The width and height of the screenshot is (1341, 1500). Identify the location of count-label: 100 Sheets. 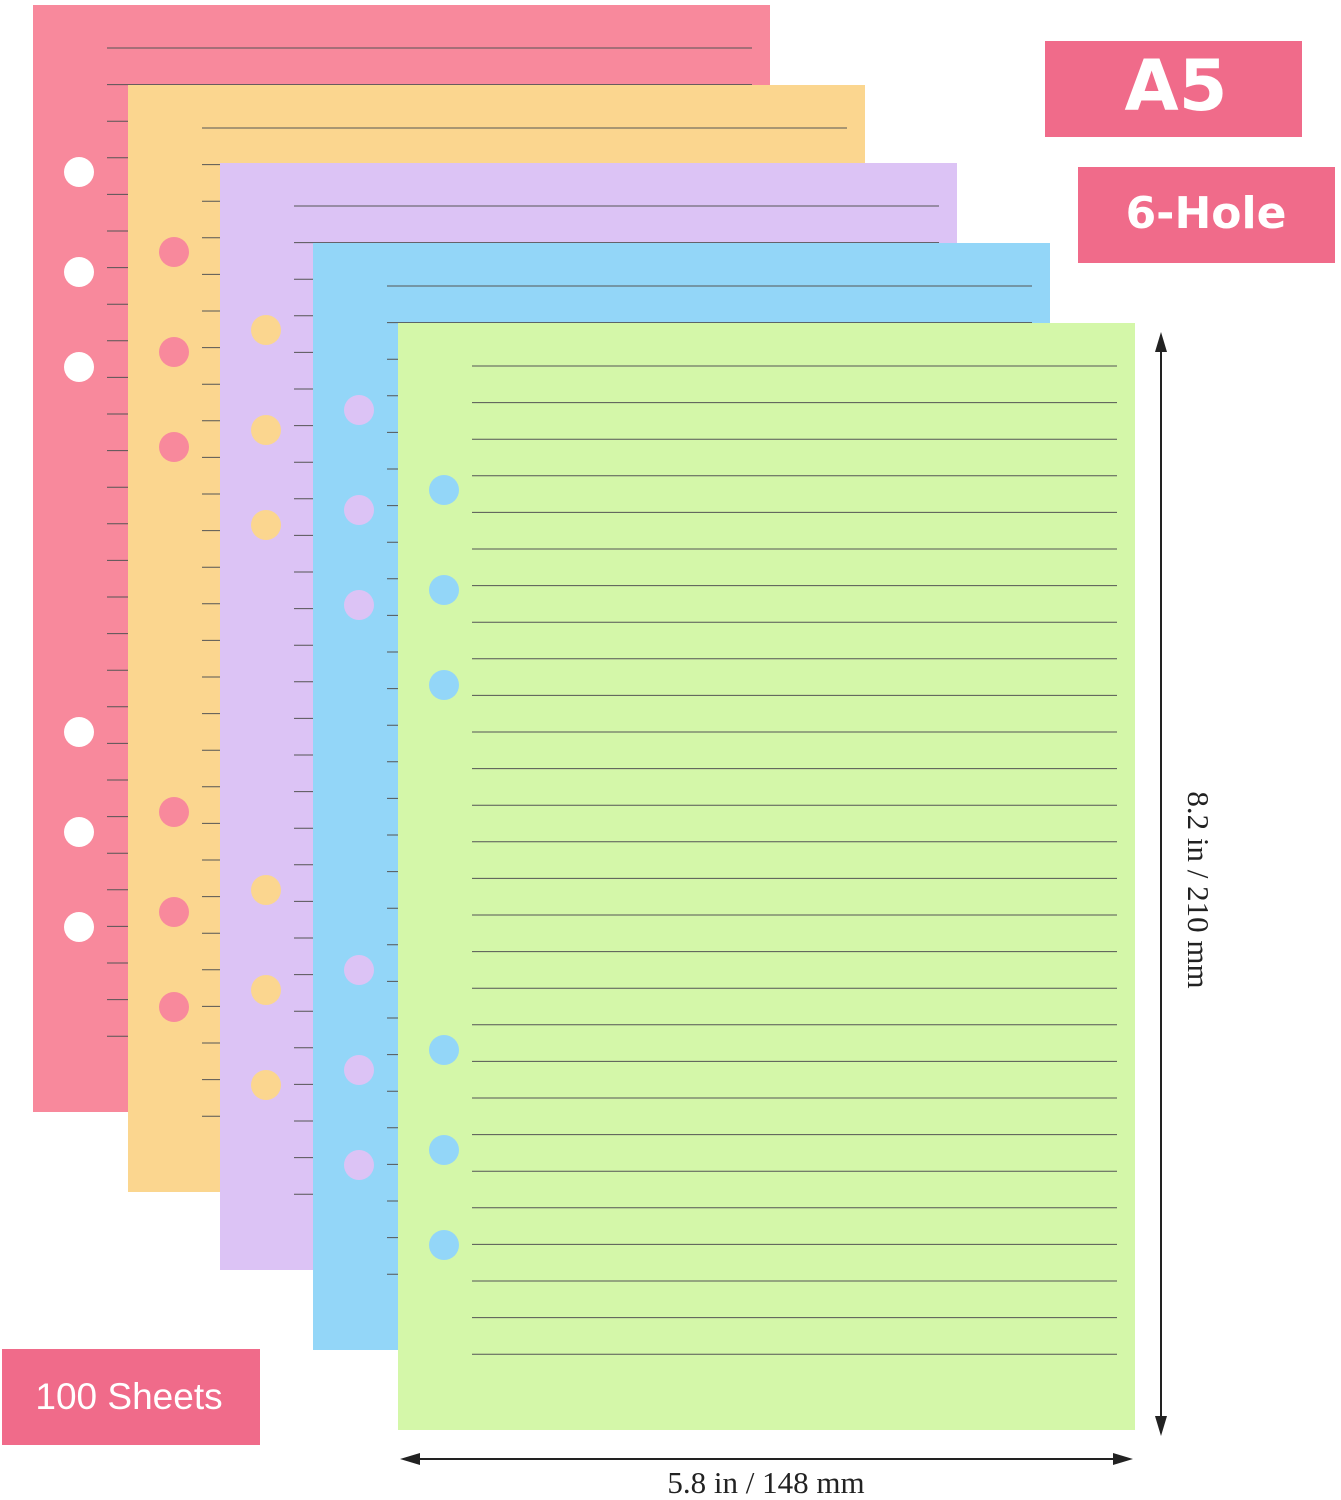
(128, 1396).